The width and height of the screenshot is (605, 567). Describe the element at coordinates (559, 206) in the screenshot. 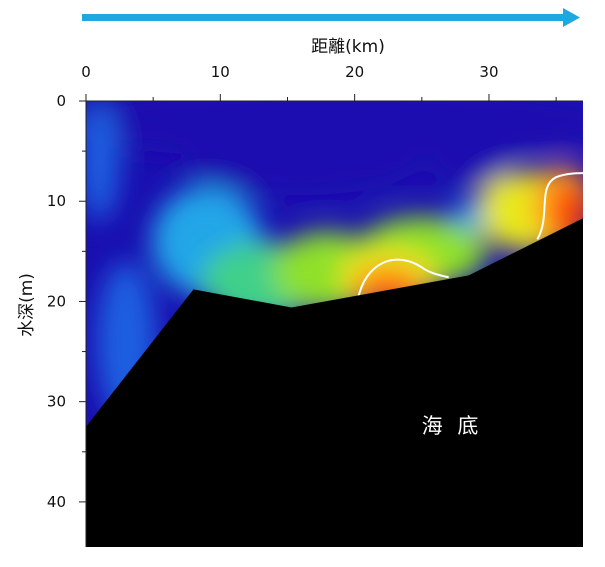

I see `contour-line-east` at that location.